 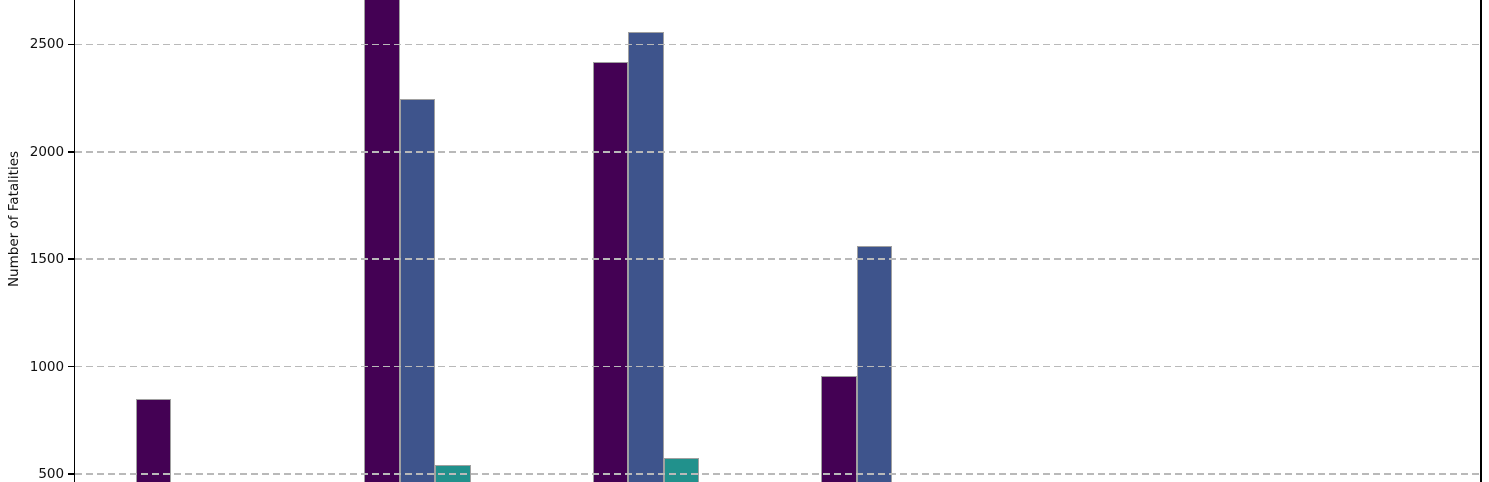 I want to click on bar-group-2-series-purple, so click(x=382, y=241).